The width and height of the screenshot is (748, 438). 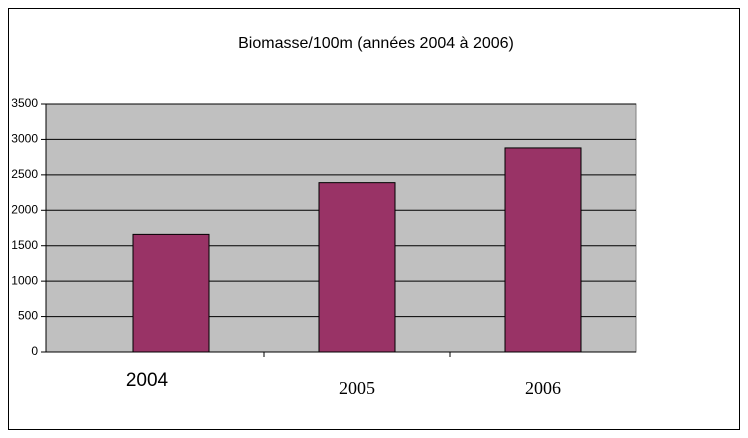 What do you see at coordinates (24, 245) in the screenshot?
I see `y-tick-label: 1500` at bounding box center [24, 245].